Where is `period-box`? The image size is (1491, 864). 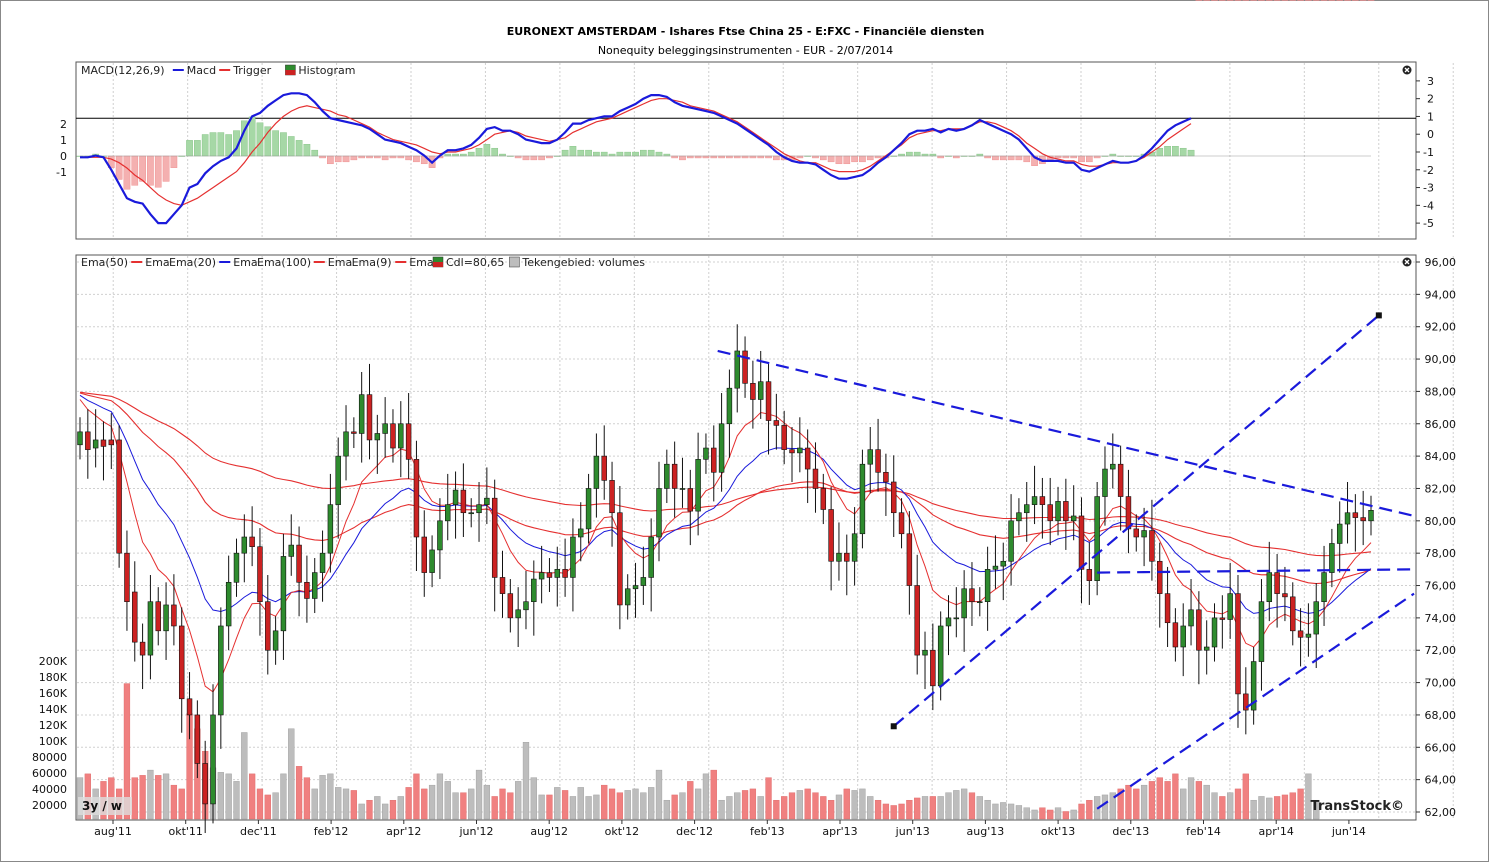 period-box is located at coordinates (105, 806).